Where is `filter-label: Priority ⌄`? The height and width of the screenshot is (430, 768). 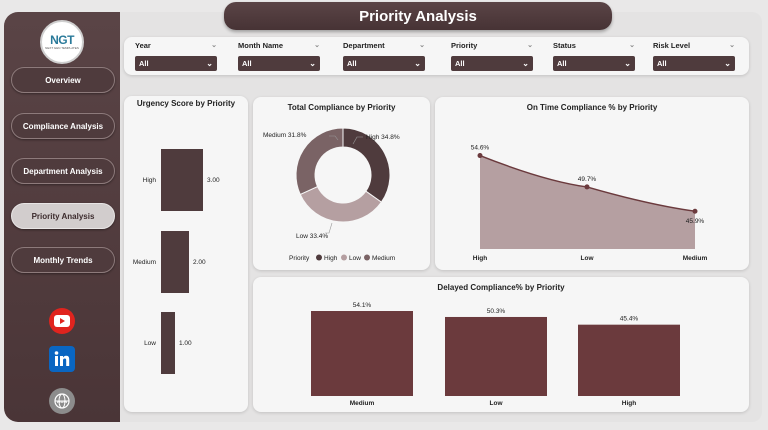 filter-label: Priority ⌄ is located at coordinates (492, 46).